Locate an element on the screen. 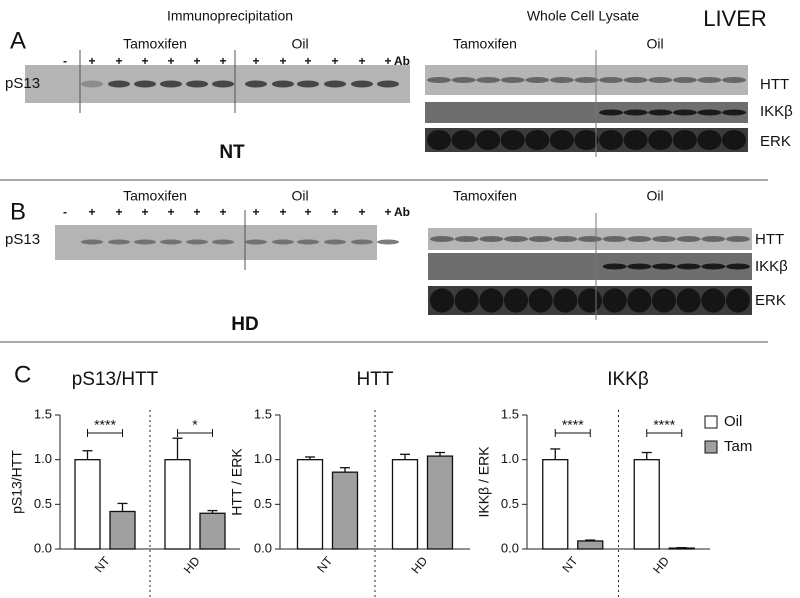 Image resolution: width=800 pixels, height=598 pixels. y-tick-label: 1.0 is located at coordinates (510, 458).